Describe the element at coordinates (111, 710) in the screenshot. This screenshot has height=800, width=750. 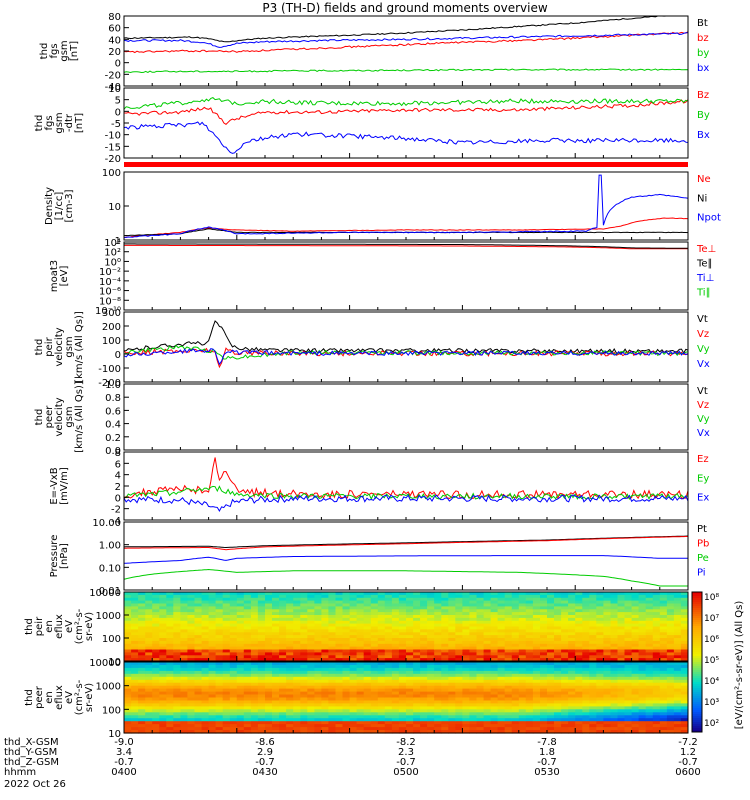
I see `y-tick-label: 100` at that location.